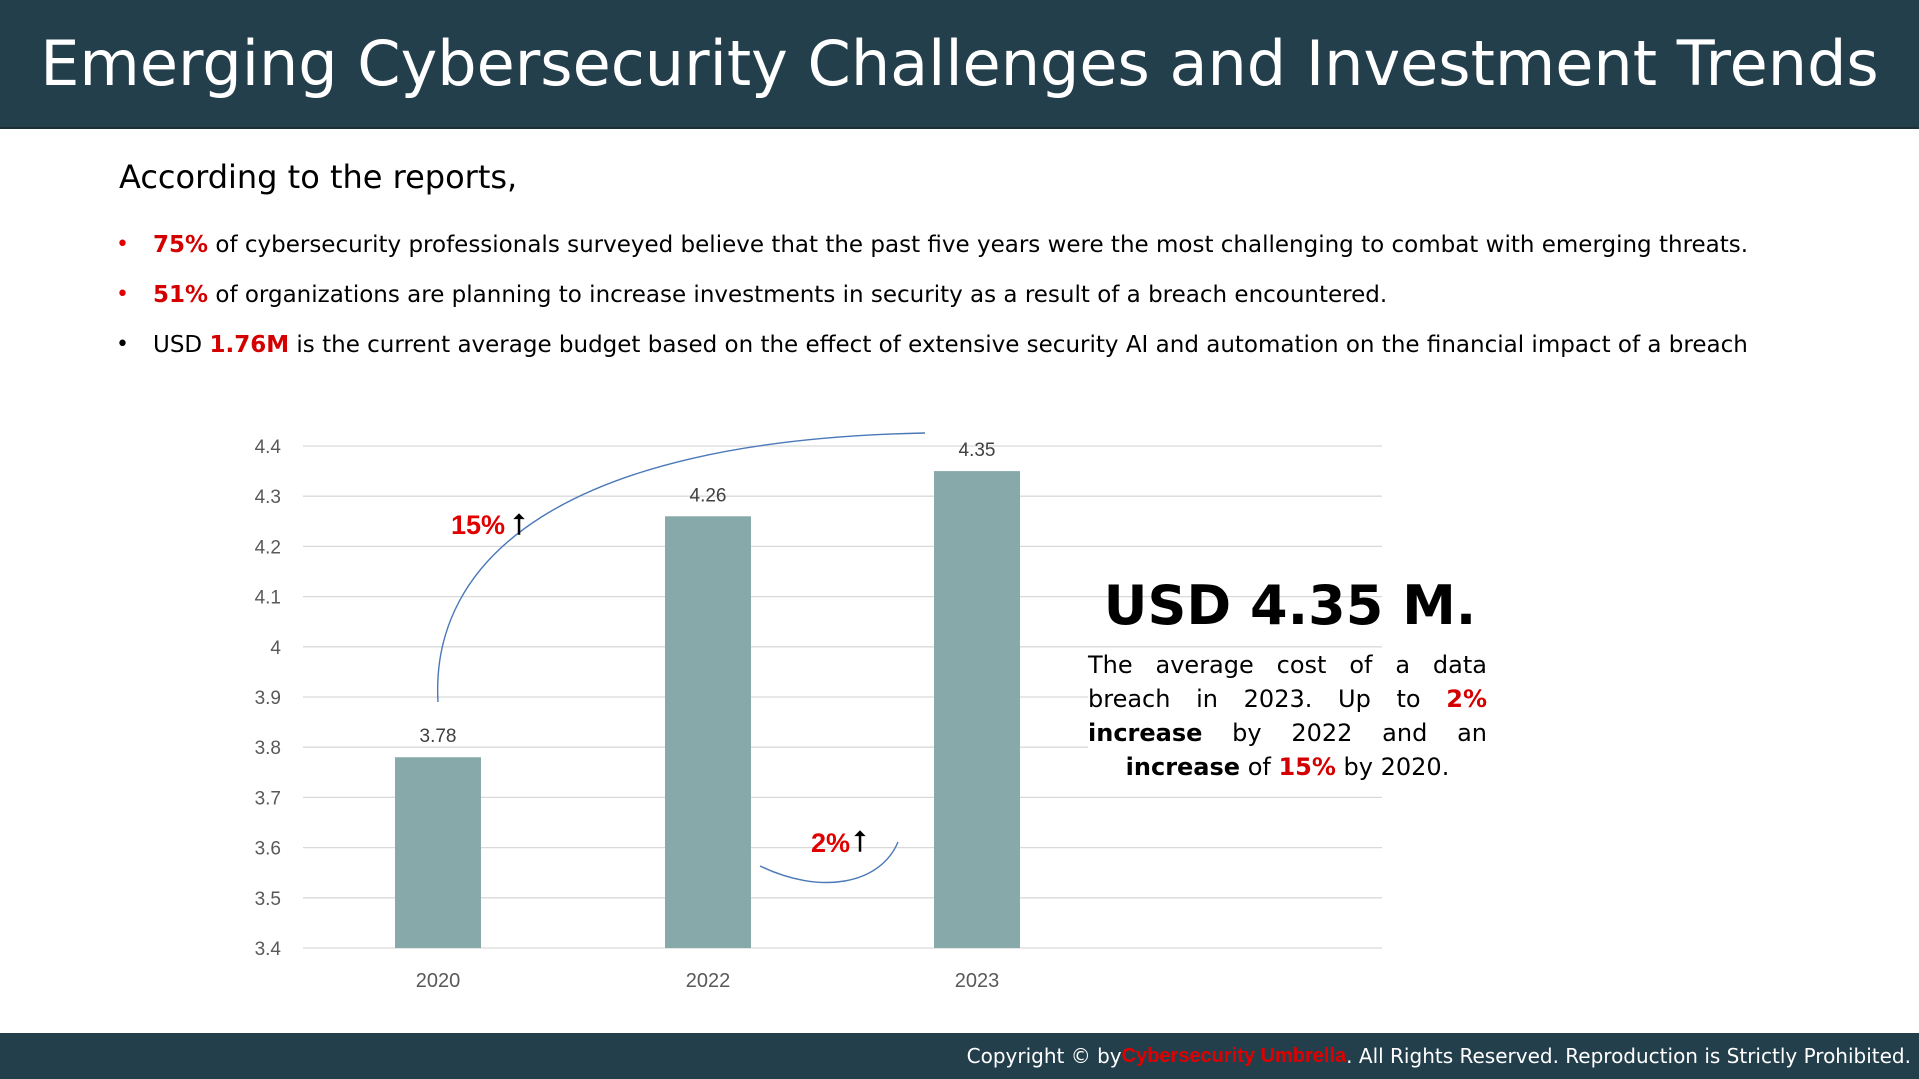 The width and height of the screenshot is (1919, 1079). Describe the element at coordinates (478, 525) in the screenshot. I see `annotation-15-label: 15%` at that location.